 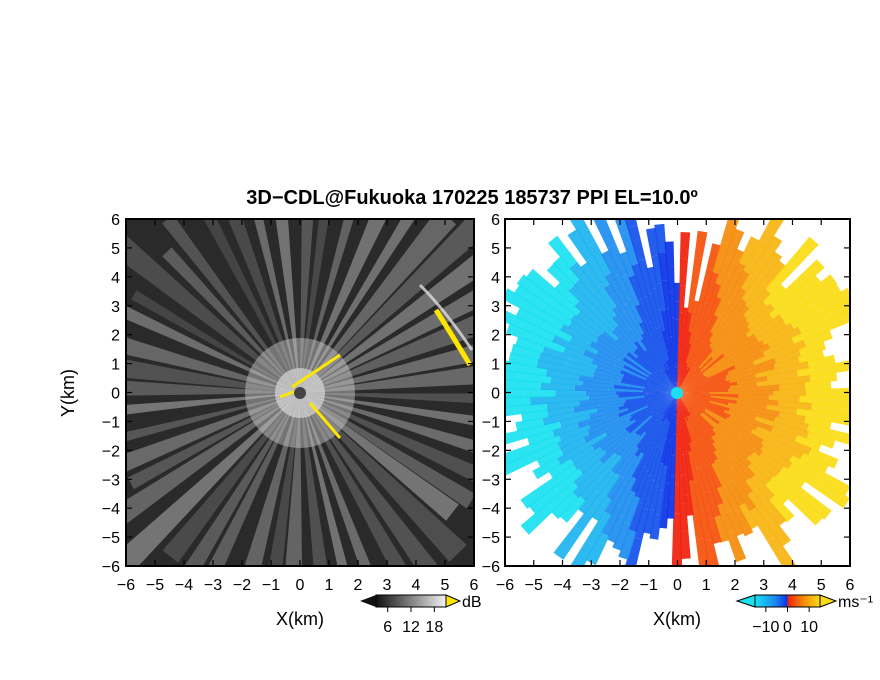 What do you see at coordinates (495, 278) in the screenshot?
I see `y-tick-label: 4` at bounding box center [495, 278].